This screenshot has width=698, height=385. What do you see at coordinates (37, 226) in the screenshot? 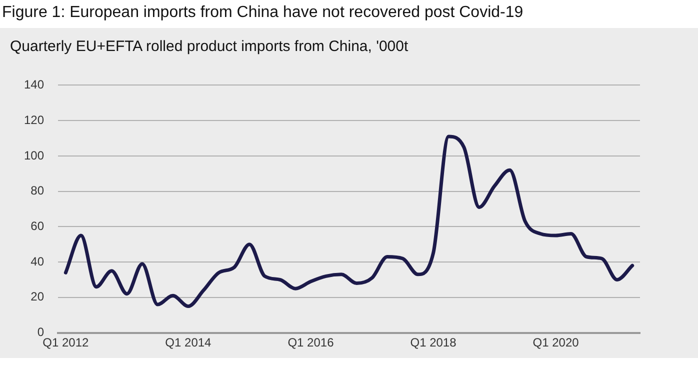
I see `y-tick-label: 60` at bounding box center [37, 226].